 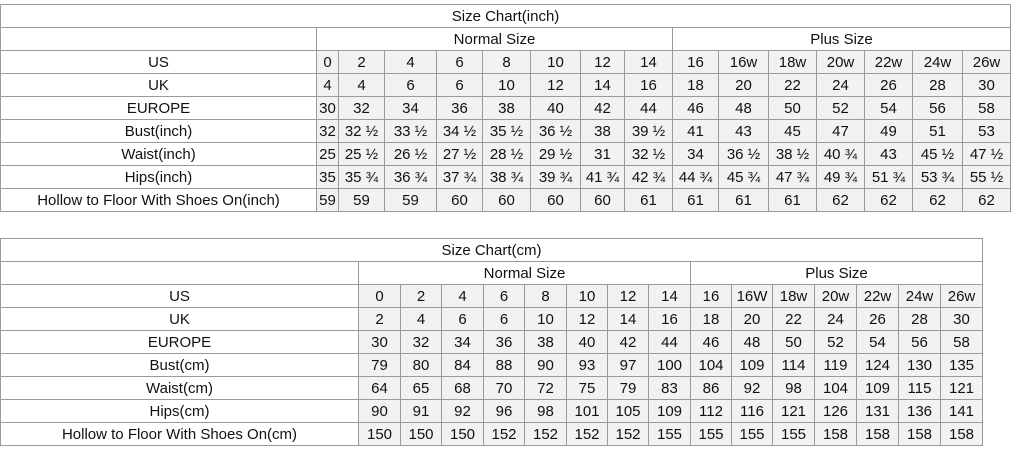 What do you see at coordinates (792, 154) in the screenshot?
I see `size-value-cell: 38 ½` at bounding box center [792, 154].